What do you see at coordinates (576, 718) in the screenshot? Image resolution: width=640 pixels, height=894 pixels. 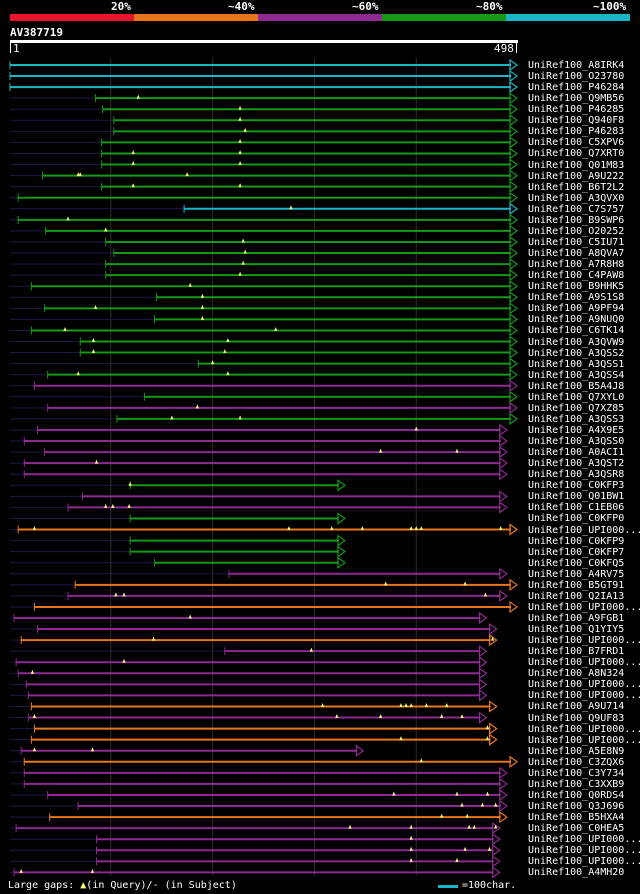 I see `hit-label: UniRef100_Q9UF83` at bounding box center [576, 718].